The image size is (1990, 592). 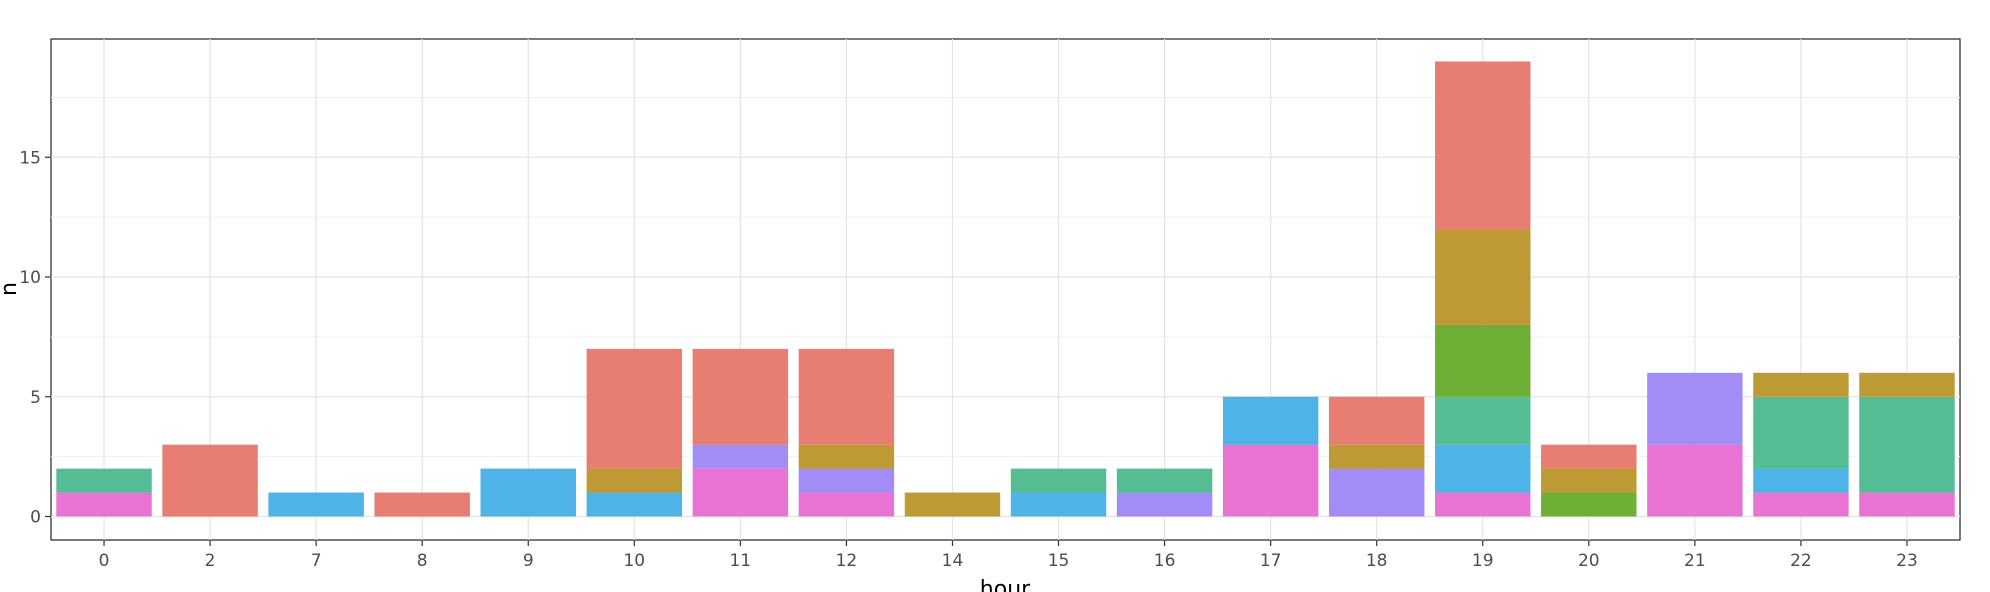 What do you see at coordinates (1907, 561) in the screenshot?
I see `x-tick-label: 23` at bounding box center [1907, 561].